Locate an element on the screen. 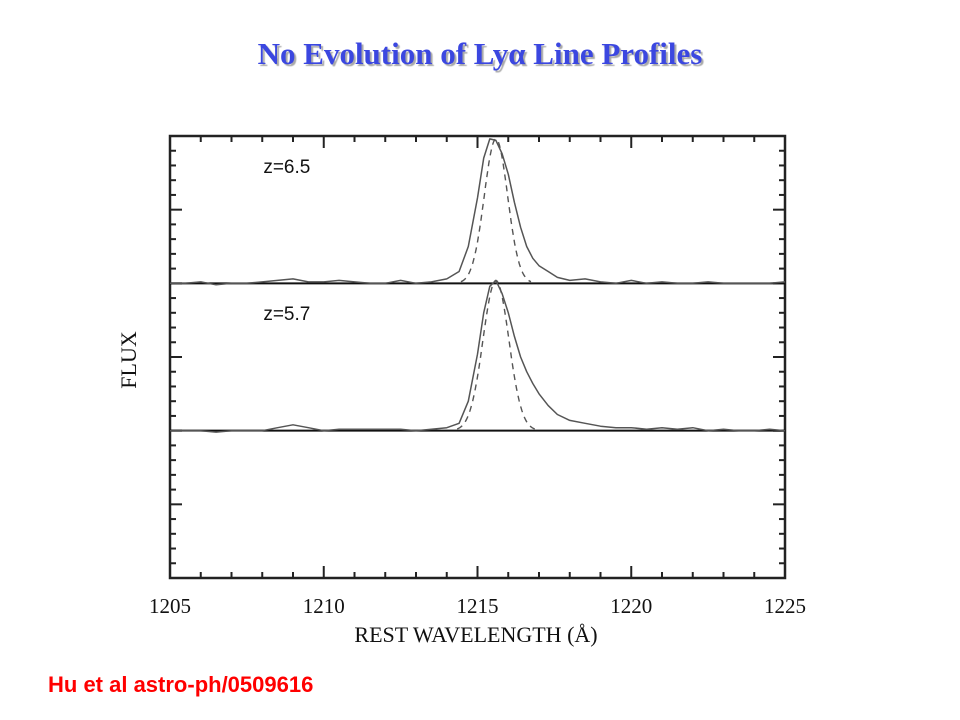 This screenshot has height=720, width=960. y-axis-title: FLUX is located at coordinates (128, 360).